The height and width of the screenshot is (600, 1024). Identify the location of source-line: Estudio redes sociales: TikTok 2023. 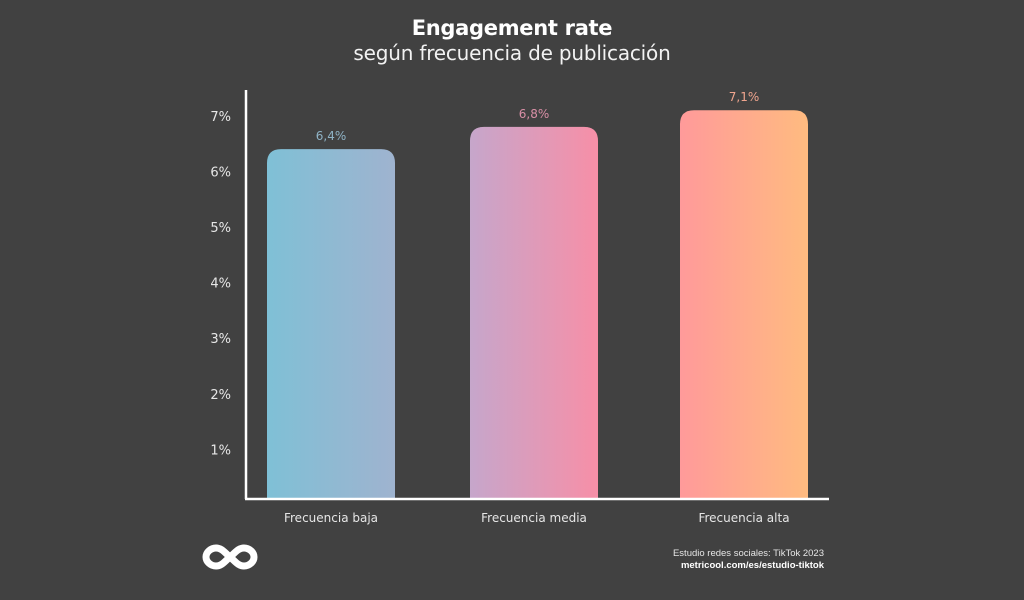
(748, 553).